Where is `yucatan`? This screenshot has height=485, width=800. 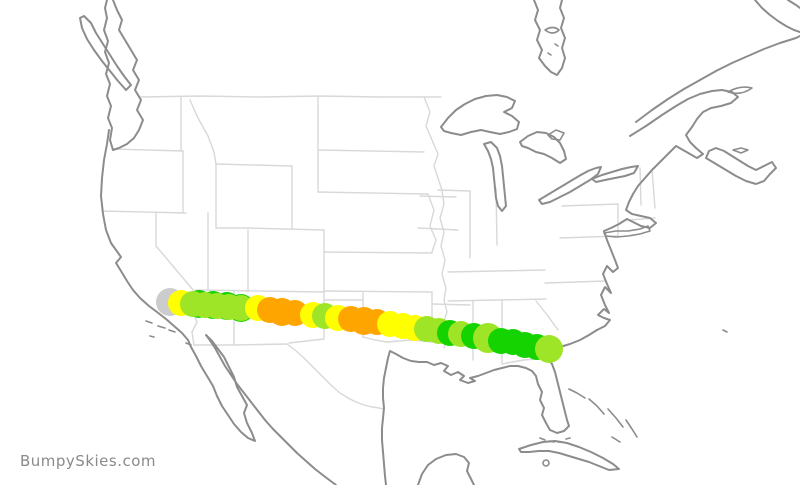
yucatan is located at coordinates (446, 469).